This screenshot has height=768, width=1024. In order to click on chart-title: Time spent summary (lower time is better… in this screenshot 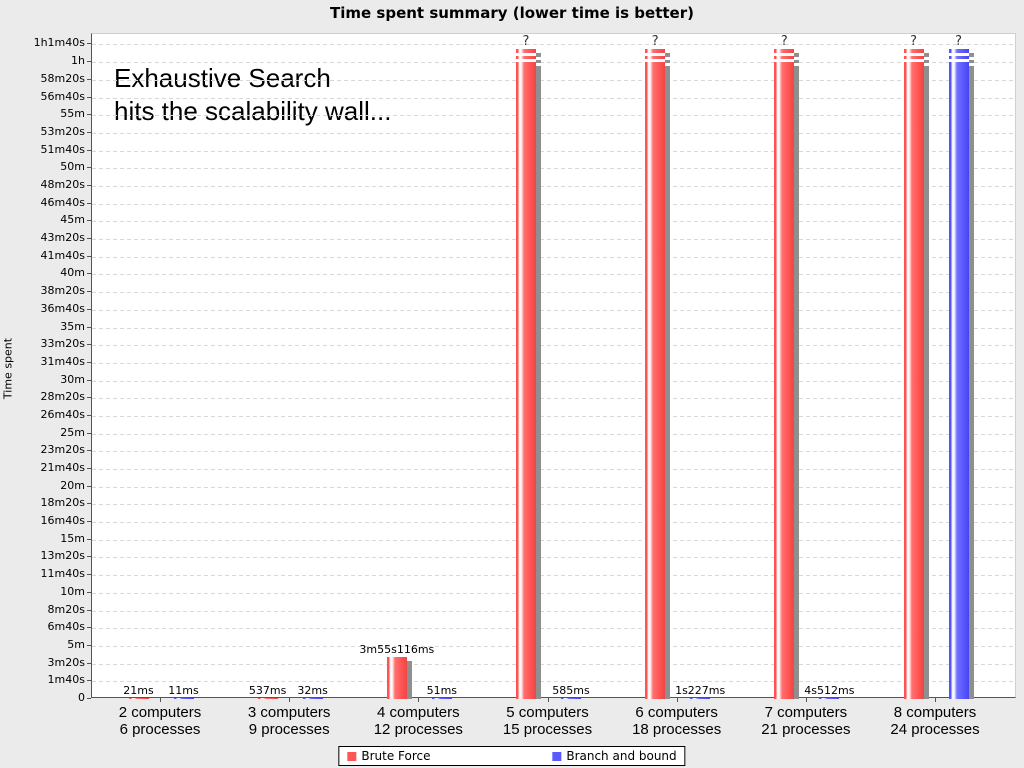, I will do `click(512, 13)`.